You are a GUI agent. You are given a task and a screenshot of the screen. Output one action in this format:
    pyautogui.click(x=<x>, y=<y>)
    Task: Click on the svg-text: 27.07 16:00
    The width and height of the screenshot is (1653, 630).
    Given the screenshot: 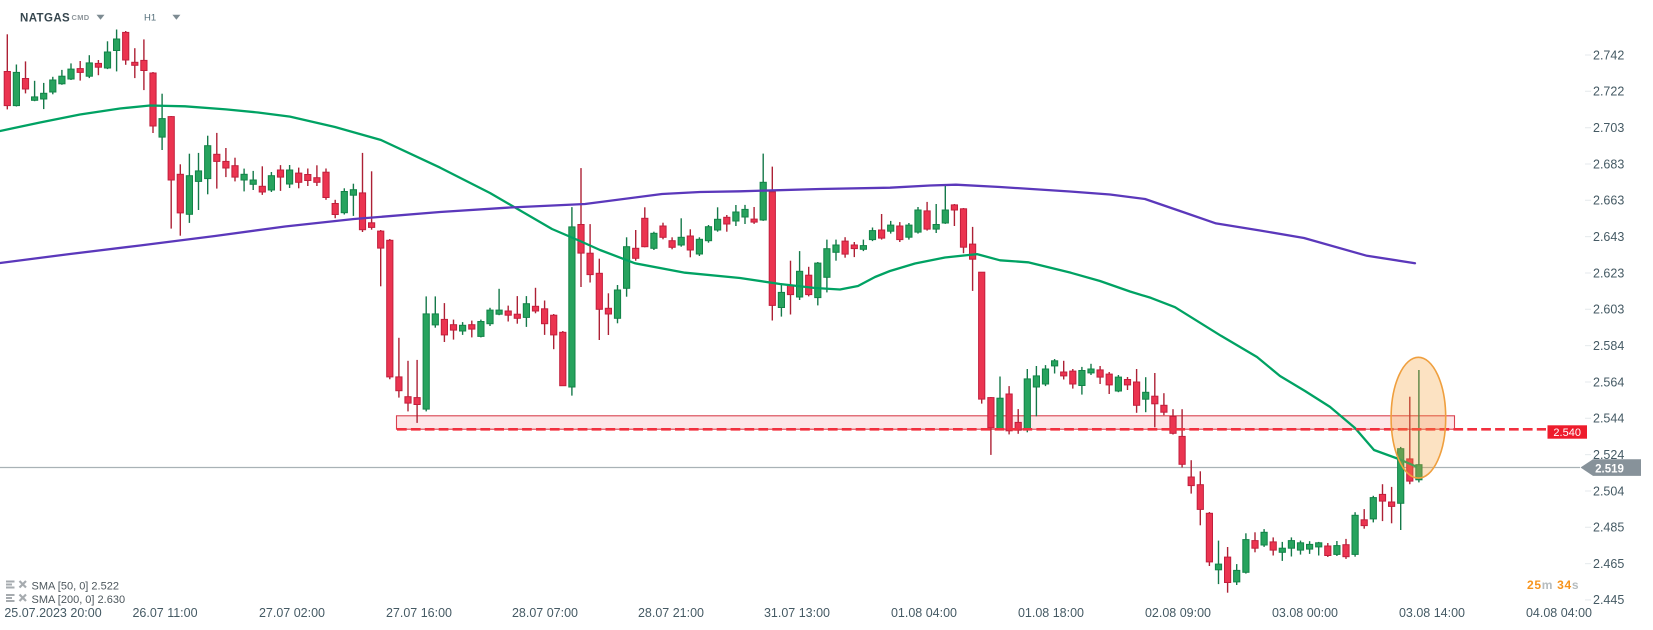 What is the action you would take?
    pyautogui.click(x=419, y=613)
    